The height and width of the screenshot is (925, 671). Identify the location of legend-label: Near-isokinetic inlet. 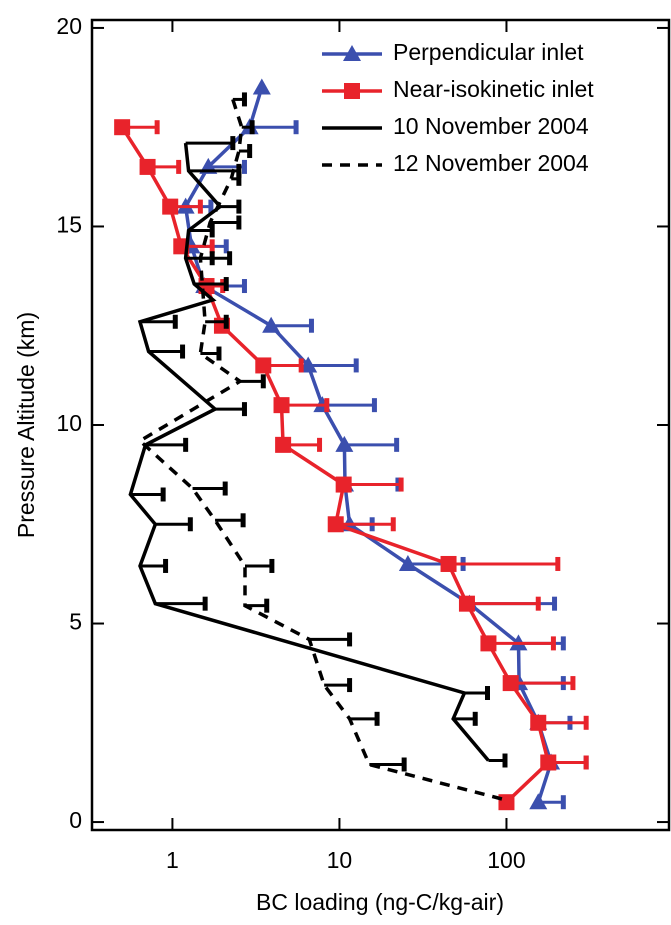
(493, 89).